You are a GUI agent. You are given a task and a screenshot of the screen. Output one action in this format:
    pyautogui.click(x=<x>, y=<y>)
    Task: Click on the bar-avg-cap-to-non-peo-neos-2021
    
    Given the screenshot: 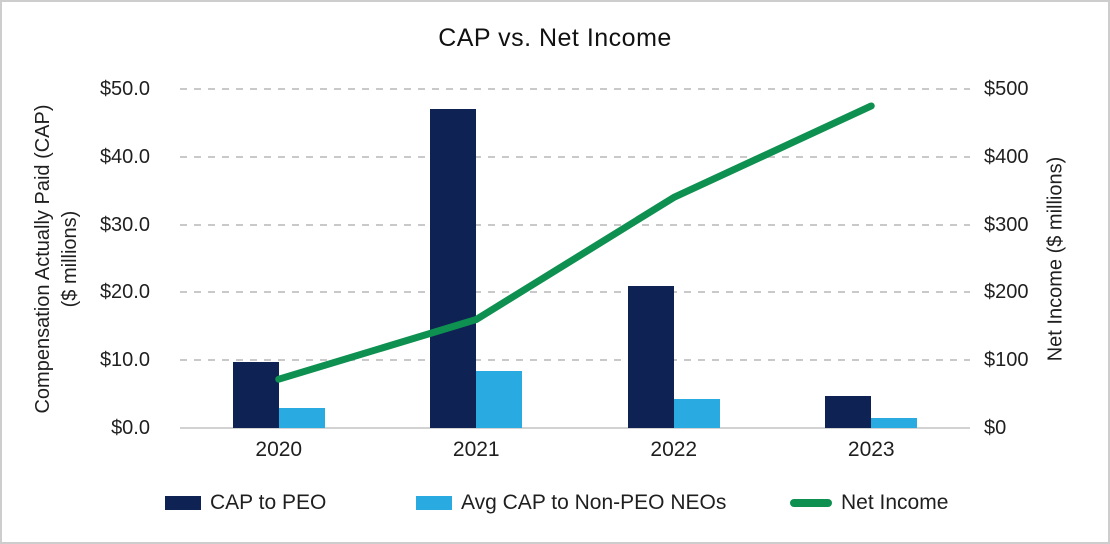 What is the action you would take?
    pyautogui.click(x=499, y=399)
    